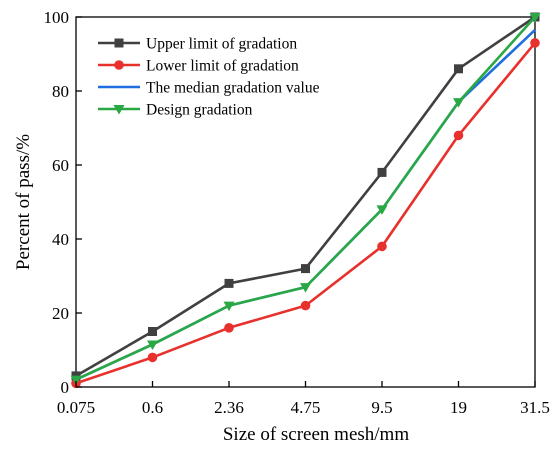  What do you see at coordinates (76, 407) in the screenshot?
I see `x-tick-label: 0.075` at bounding box center [76, 407].